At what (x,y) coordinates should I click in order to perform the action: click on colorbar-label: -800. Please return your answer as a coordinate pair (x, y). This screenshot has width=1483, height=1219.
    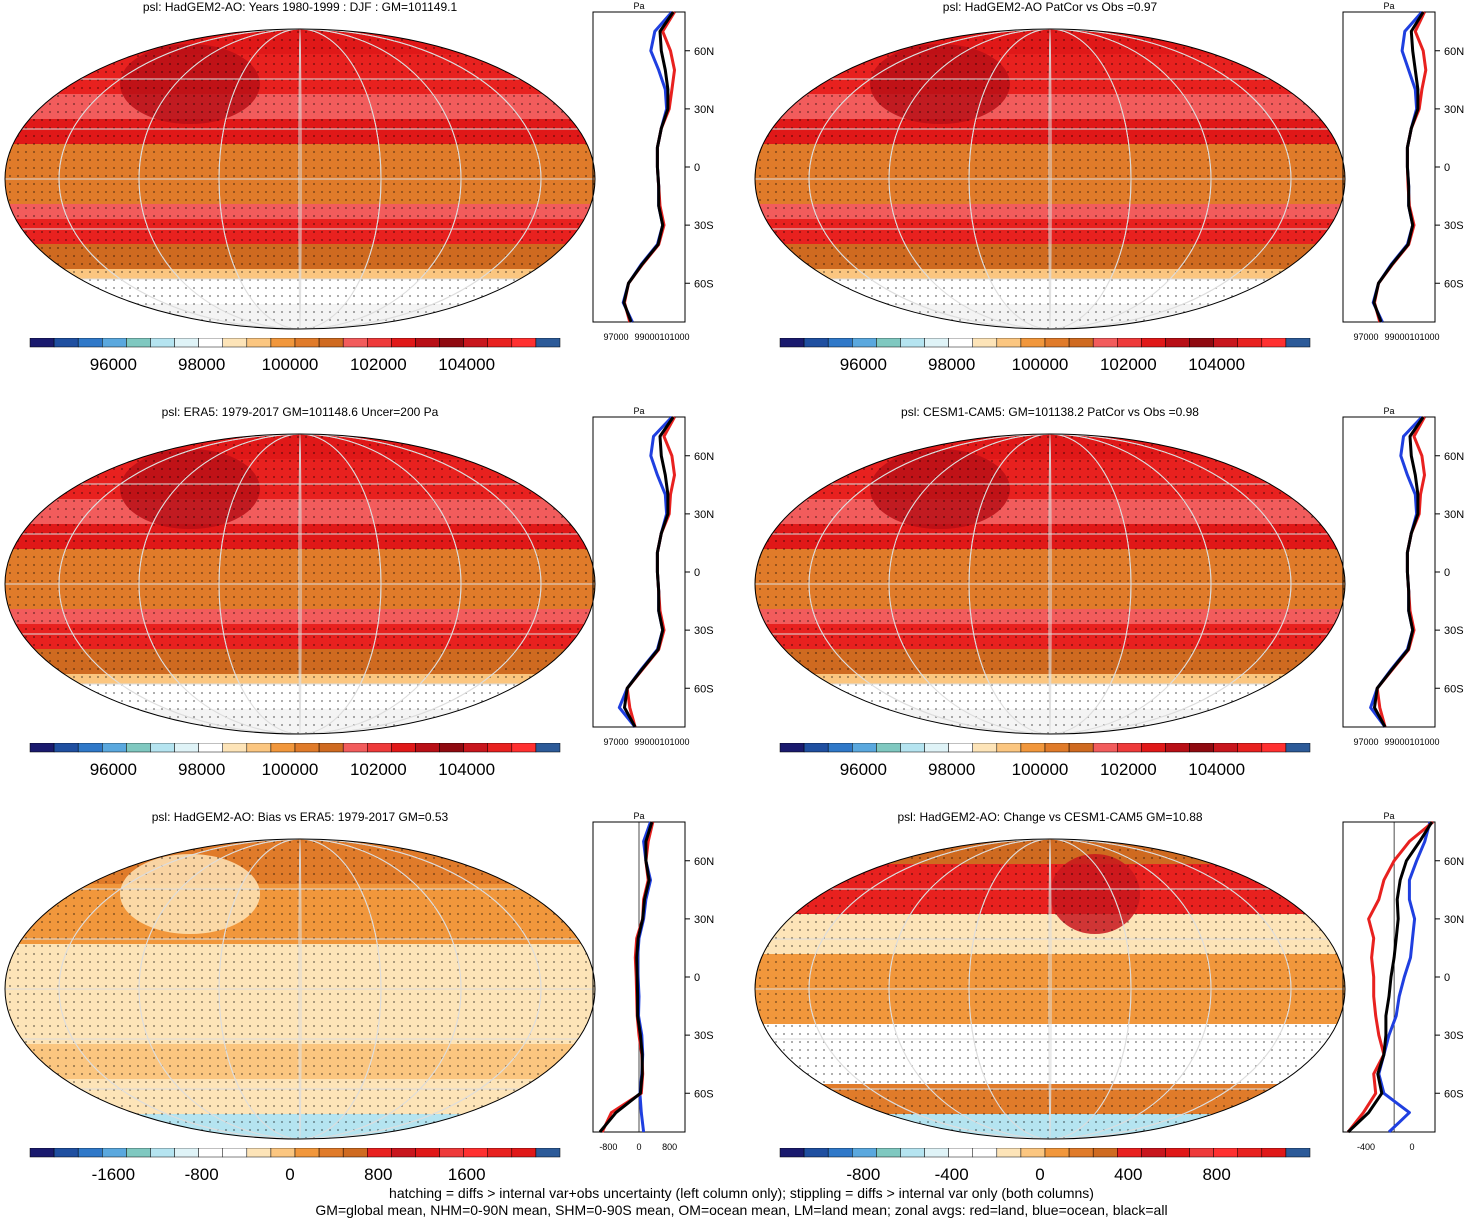
    Looking at the image, I should click on (863, 1174).